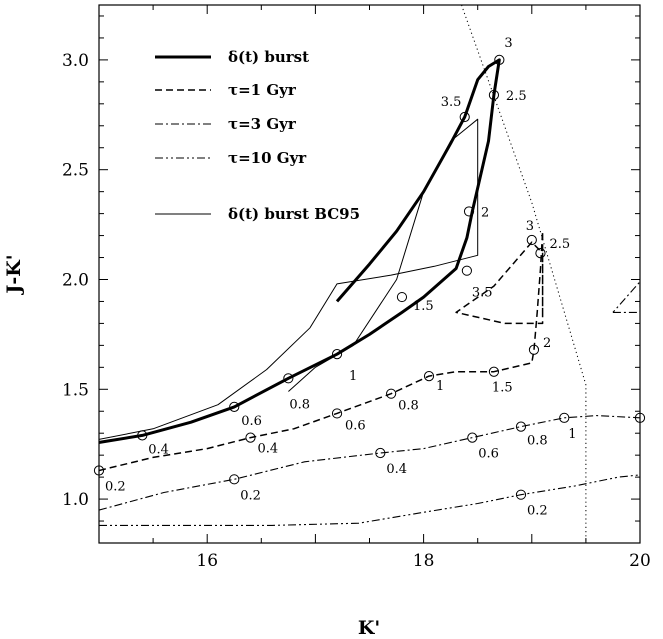 This screenshot has width=663, height=639. I want to click on y-axis-label: J-K', so click(14, 274).